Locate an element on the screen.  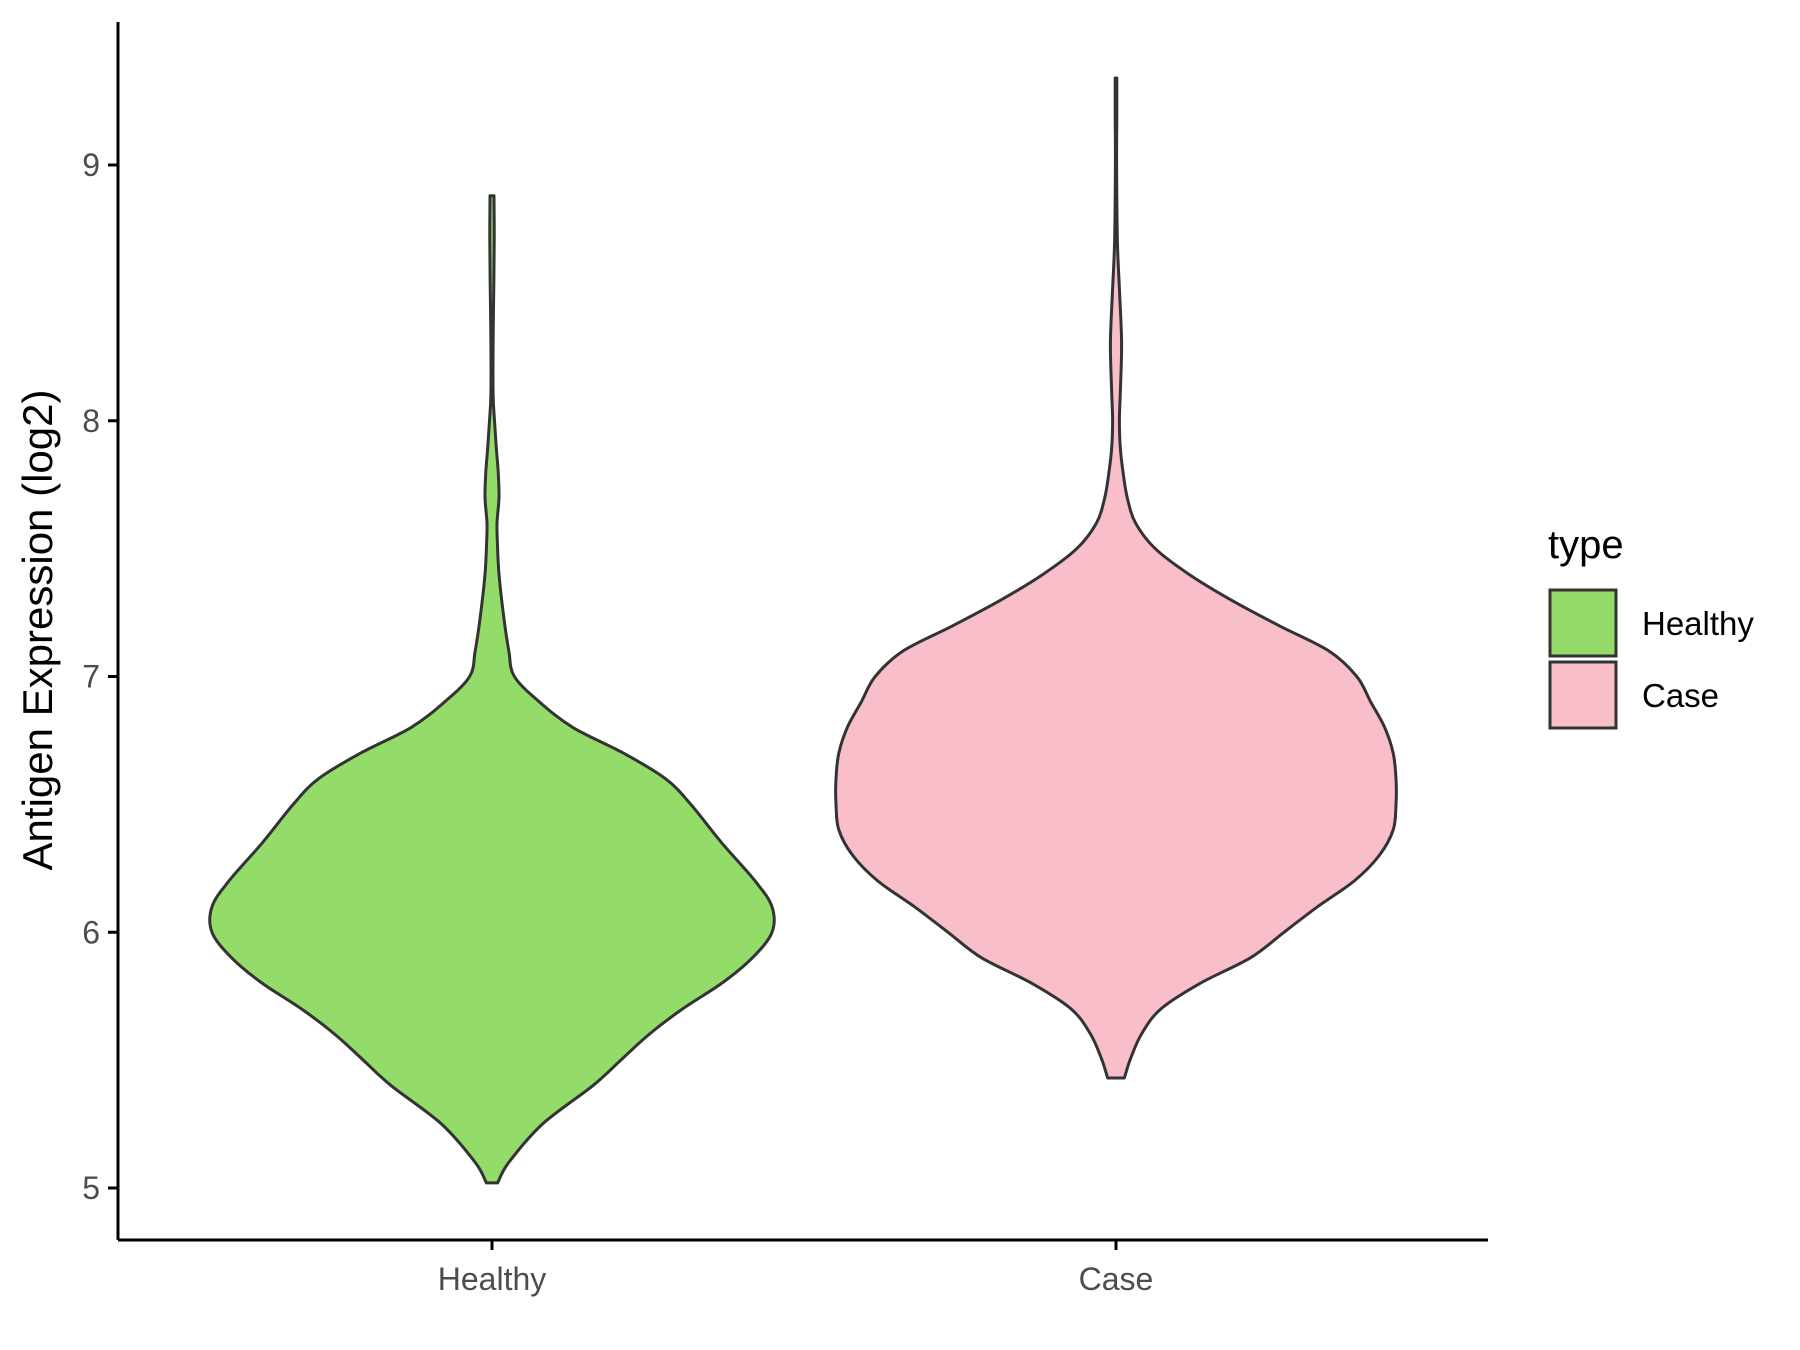
legend: type Healthy Case is located at coordinates (1651, 626).